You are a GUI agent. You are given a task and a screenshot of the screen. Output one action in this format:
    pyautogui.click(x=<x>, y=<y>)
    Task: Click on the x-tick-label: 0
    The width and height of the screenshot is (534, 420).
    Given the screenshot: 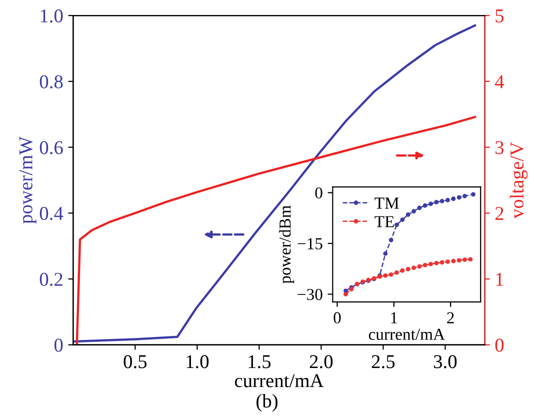 What is the action you would take?
    pyautogui.click(x=337, y=318)
    